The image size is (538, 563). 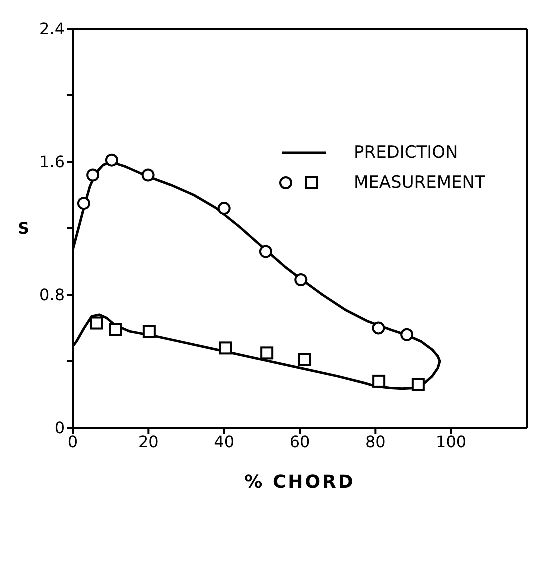 I want to click on y-axis-title: S, so click(x=24, y=228).